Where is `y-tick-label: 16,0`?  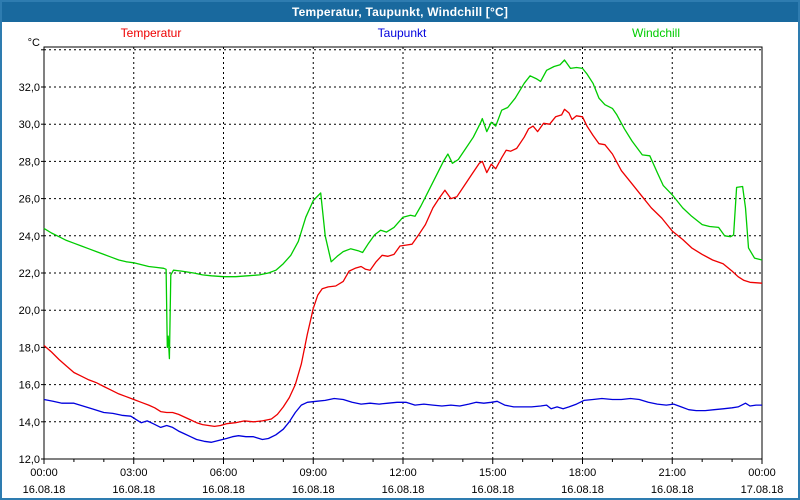 y-tick-label: 16,0 is located at coordinates (29, 386).